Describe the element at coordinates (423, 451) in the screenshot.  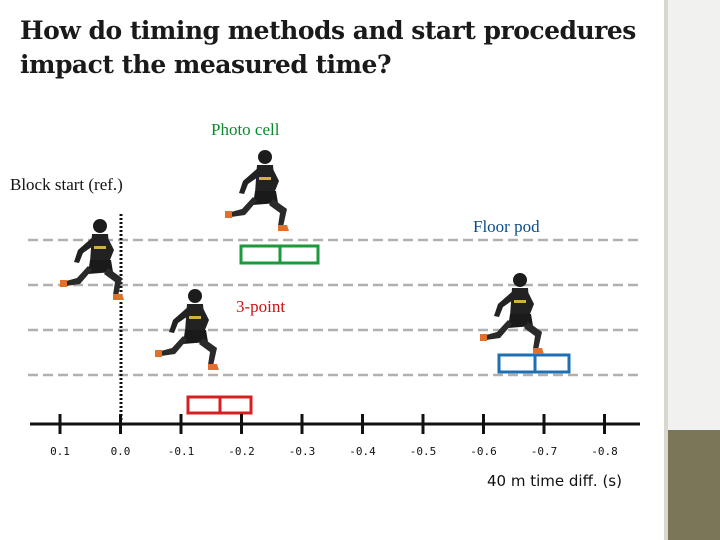
I see `axis-tick-label: -0.5` at that location.